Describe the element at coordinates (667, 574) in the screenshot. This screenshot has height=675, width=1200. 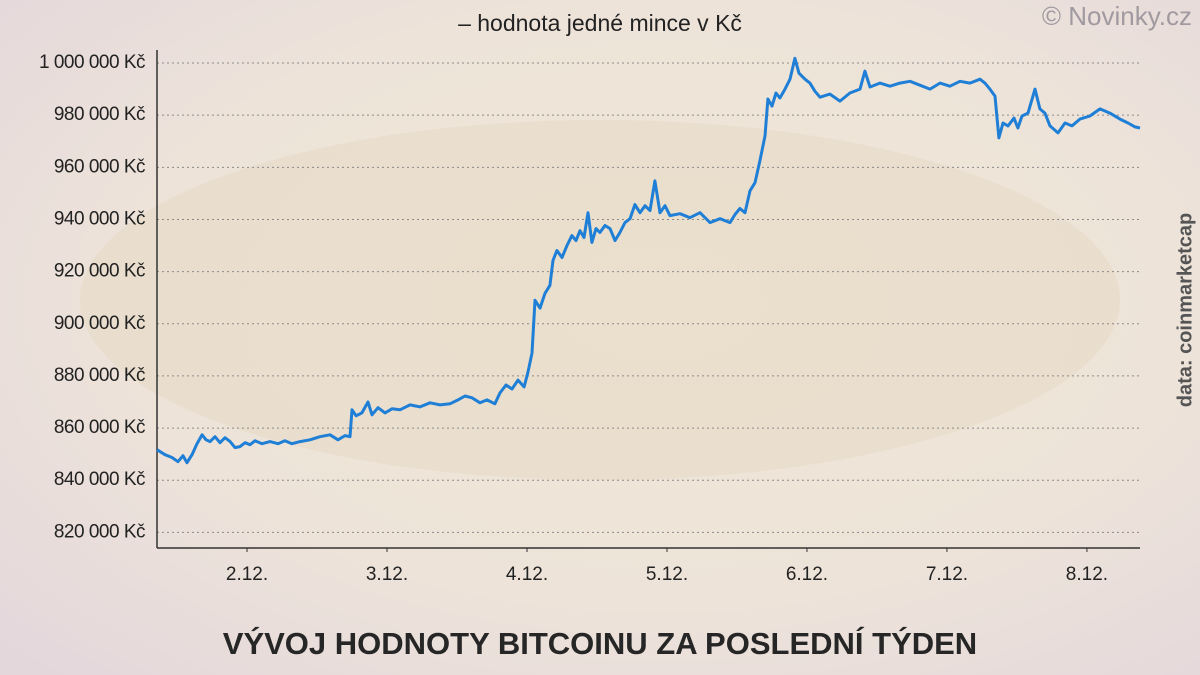
I see `x-tick-label: 5.12.` at that location.